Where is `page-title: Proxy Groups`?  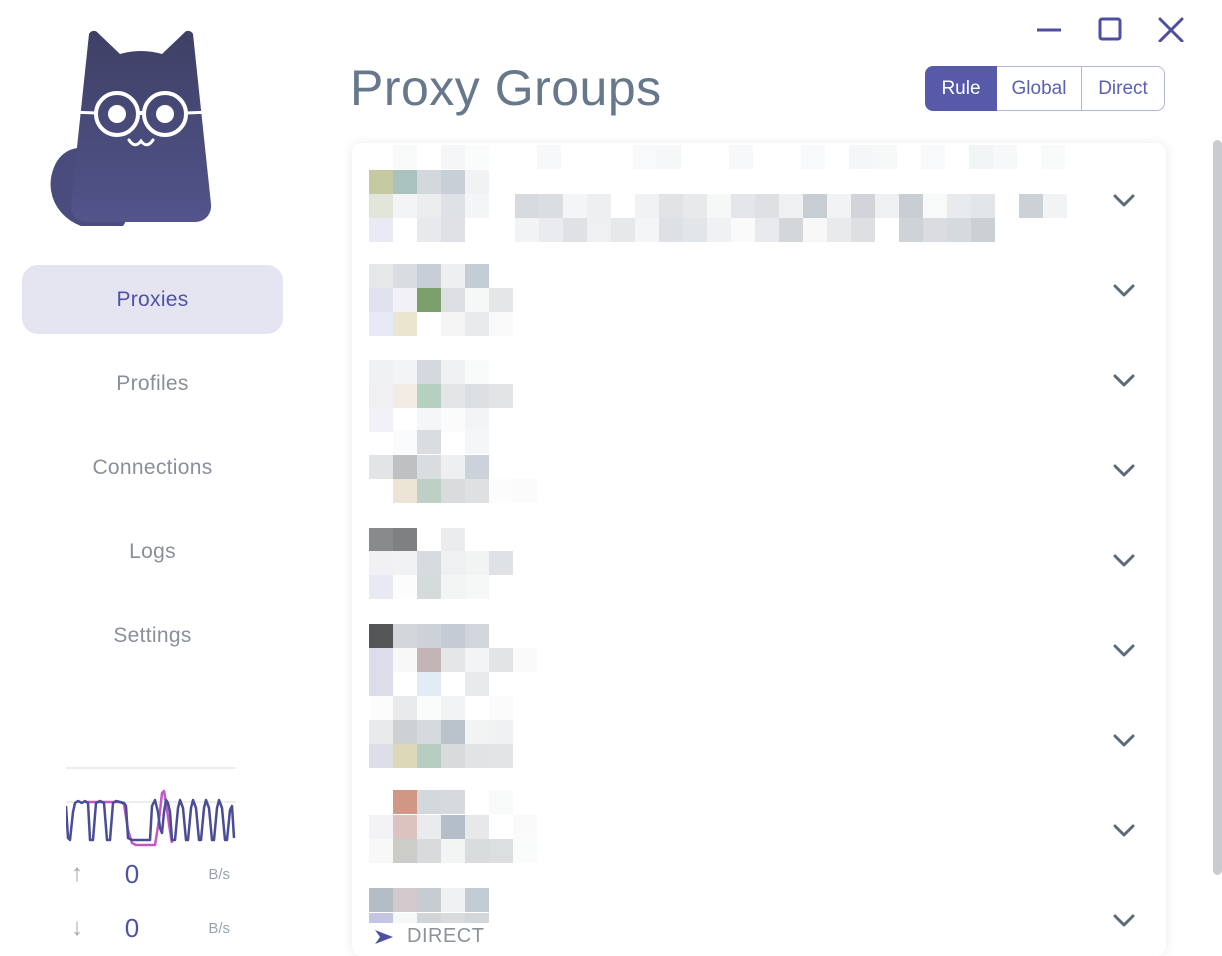
page-title: Proxy Groups is located at coordinates (506, 88).